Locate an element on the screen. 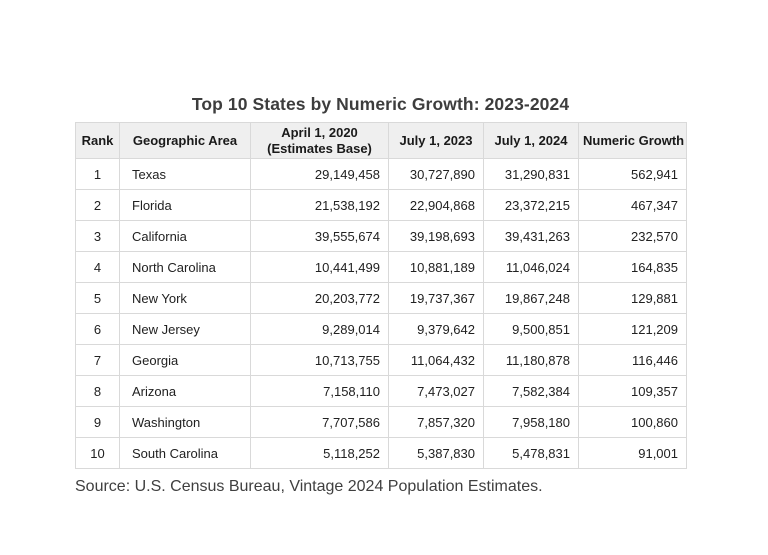 This screenshot has width=768, height=555. april-2020-value-cell: 21,538,192 is located at coordinates (319, 205).